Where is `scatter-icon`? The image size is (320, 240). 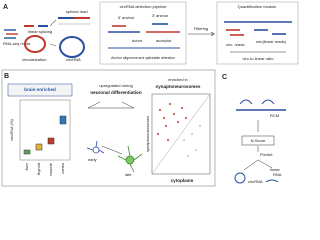 scatter-icon is located at coordinates (181, 134).